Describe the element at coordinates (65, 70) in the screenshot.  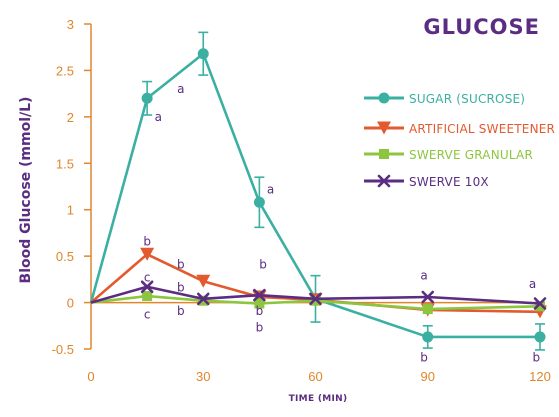
I see `y-tick-label: 2.5` at that location.